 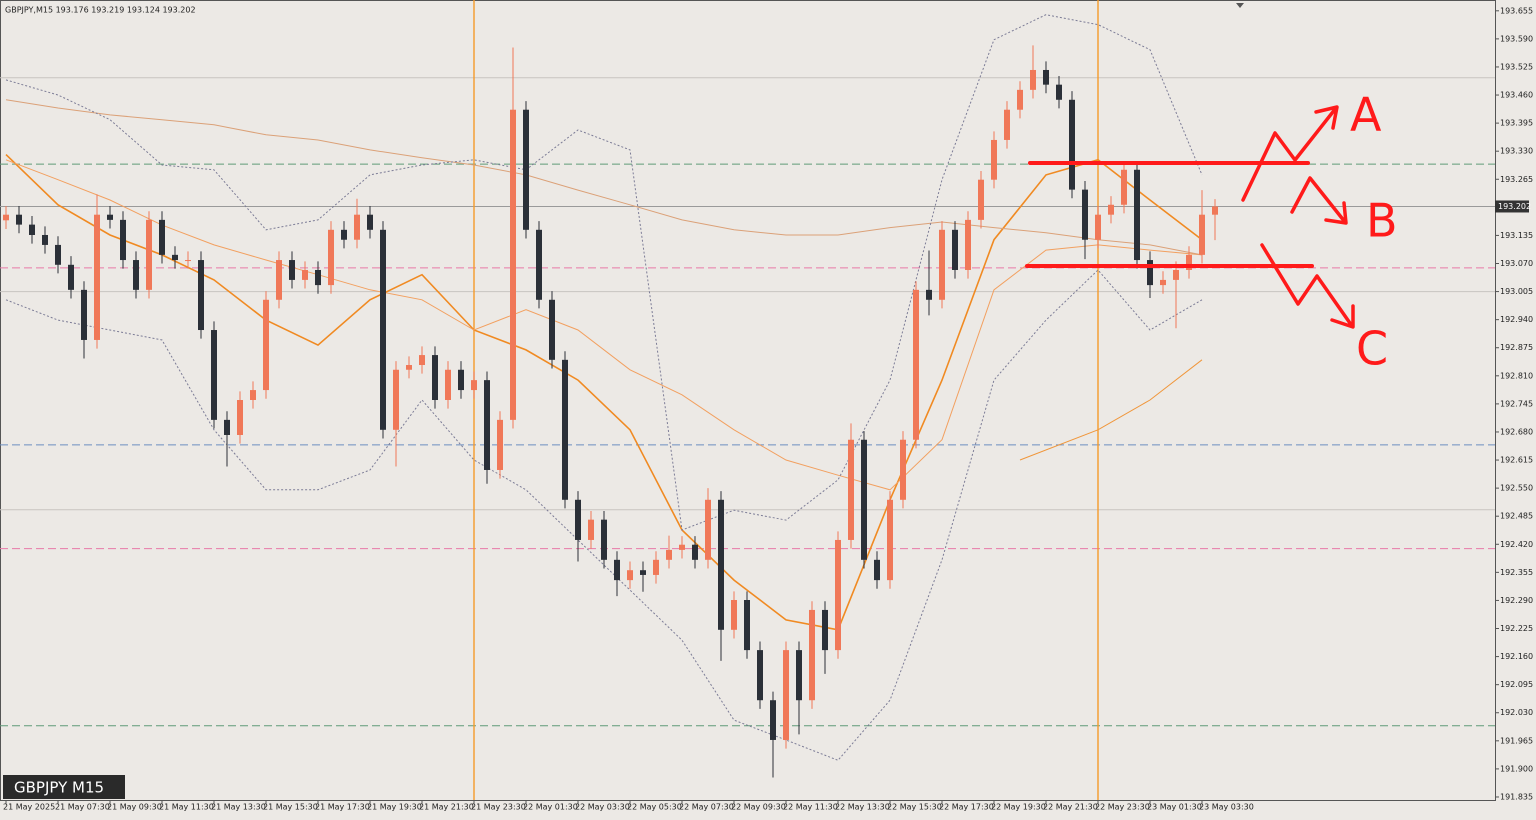 I want to click on symbol-box, so click(x=64, y=787).